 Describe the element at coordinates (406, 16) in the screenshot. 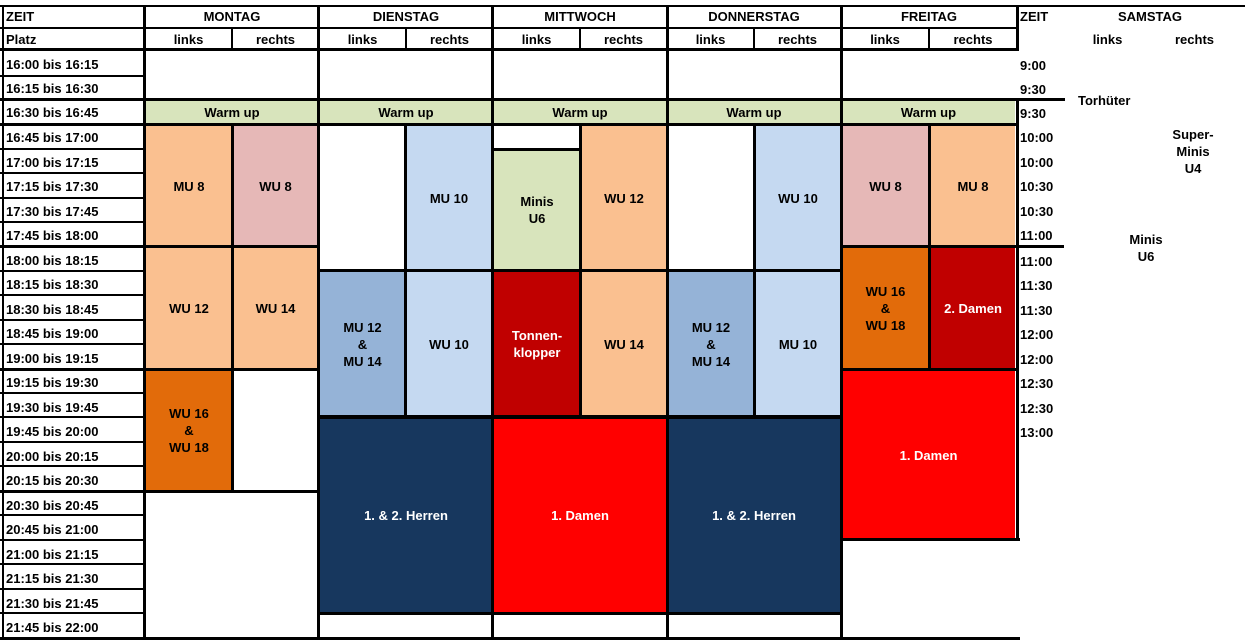

I see `header-day-dienstag: DIENSTAG` at that location.